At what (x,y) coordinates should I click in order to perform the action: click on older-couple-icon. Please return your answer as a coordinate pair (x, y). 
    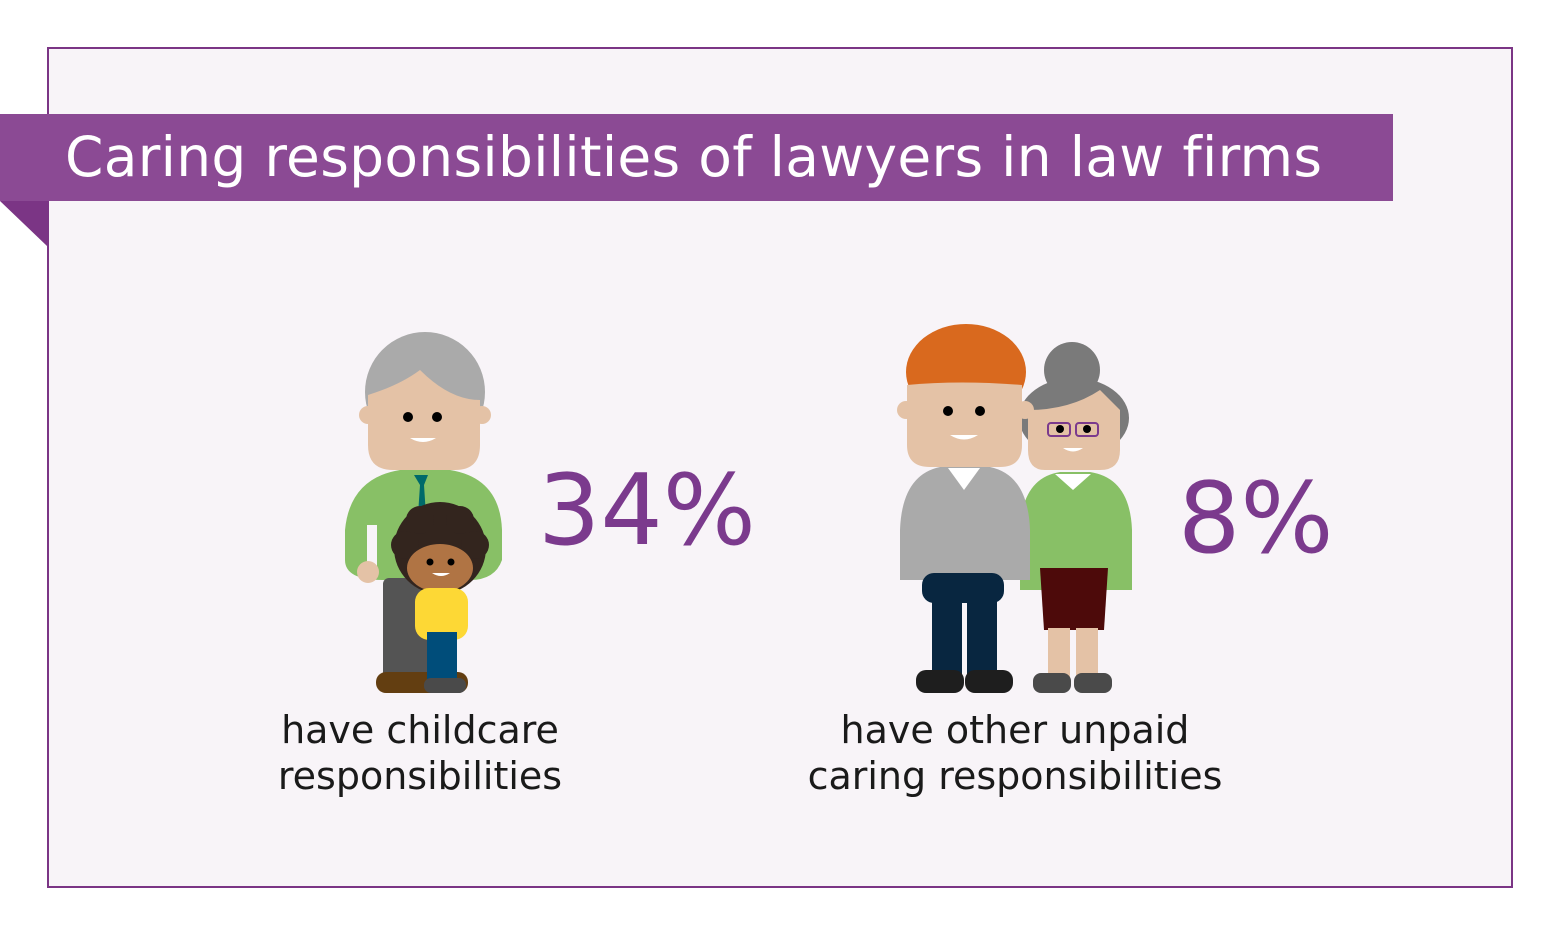
    Looking at the image, I should click on (1014, 508).